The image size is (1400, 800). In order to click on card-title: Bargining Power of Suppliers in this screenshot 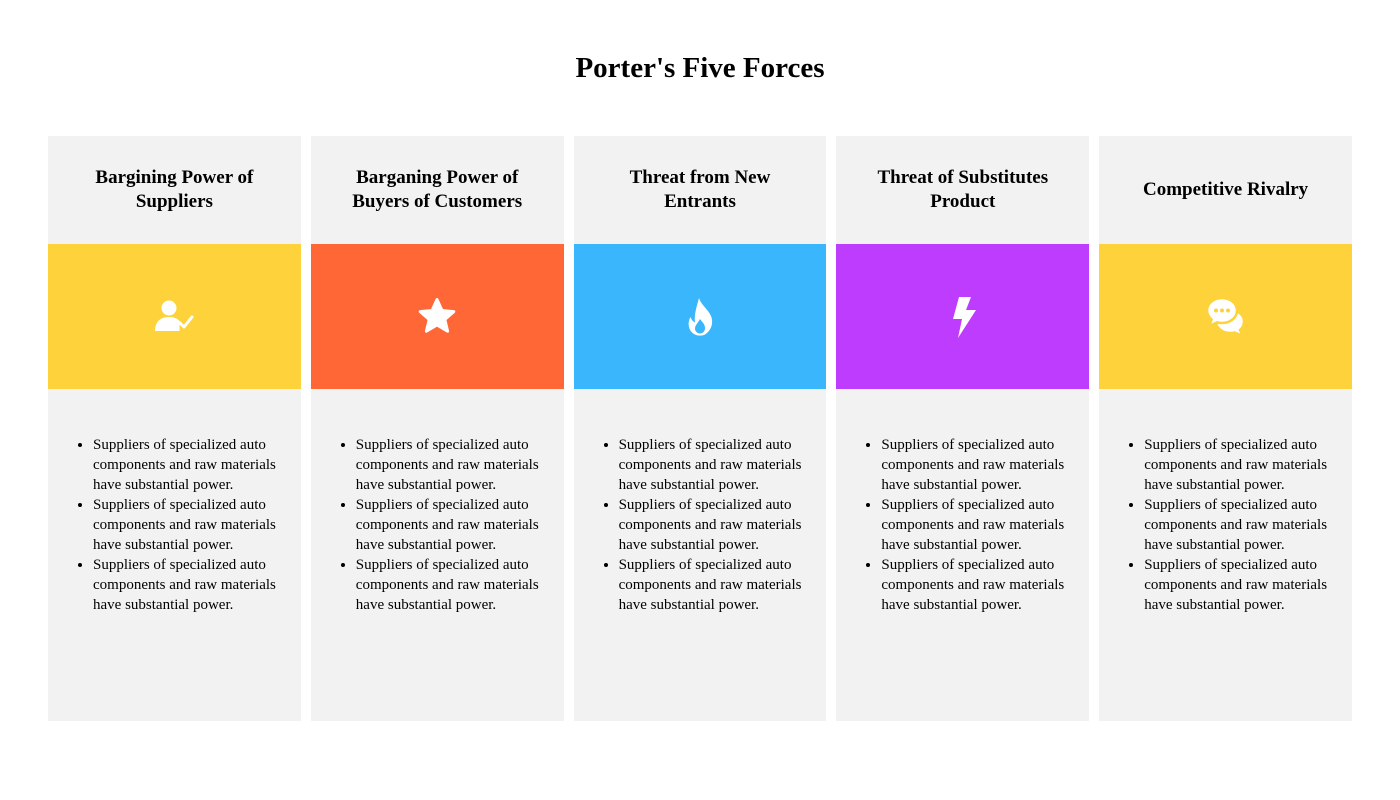, I will do `click(174, 189)`.